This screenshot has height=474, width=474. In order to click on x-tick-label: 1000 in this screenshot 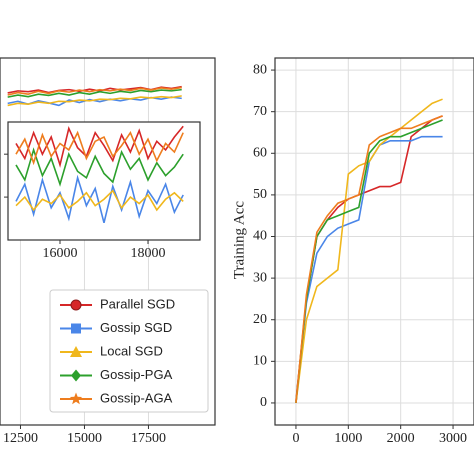, I will do `click(348, 438)`.